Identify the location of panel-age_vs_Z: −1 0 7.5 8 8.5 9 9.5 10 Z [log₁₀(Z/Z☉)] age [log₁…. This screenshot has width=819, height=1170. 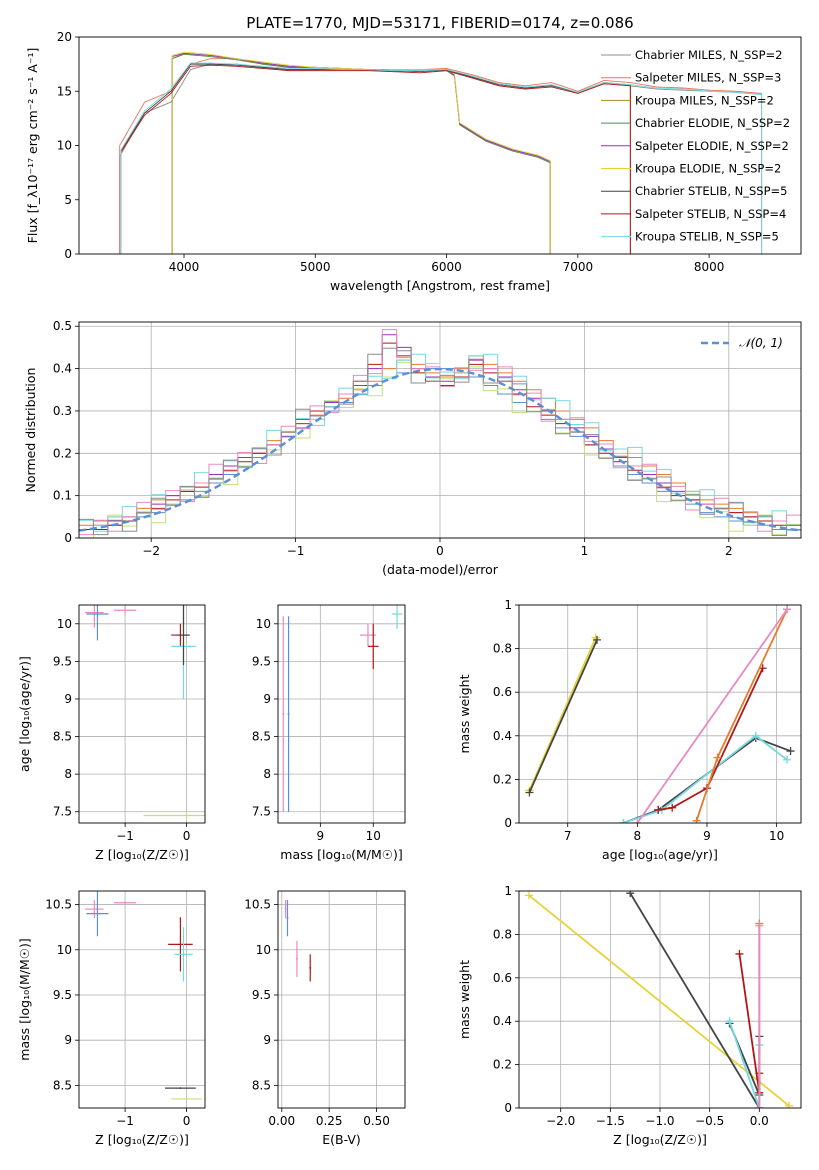
(111, 733).